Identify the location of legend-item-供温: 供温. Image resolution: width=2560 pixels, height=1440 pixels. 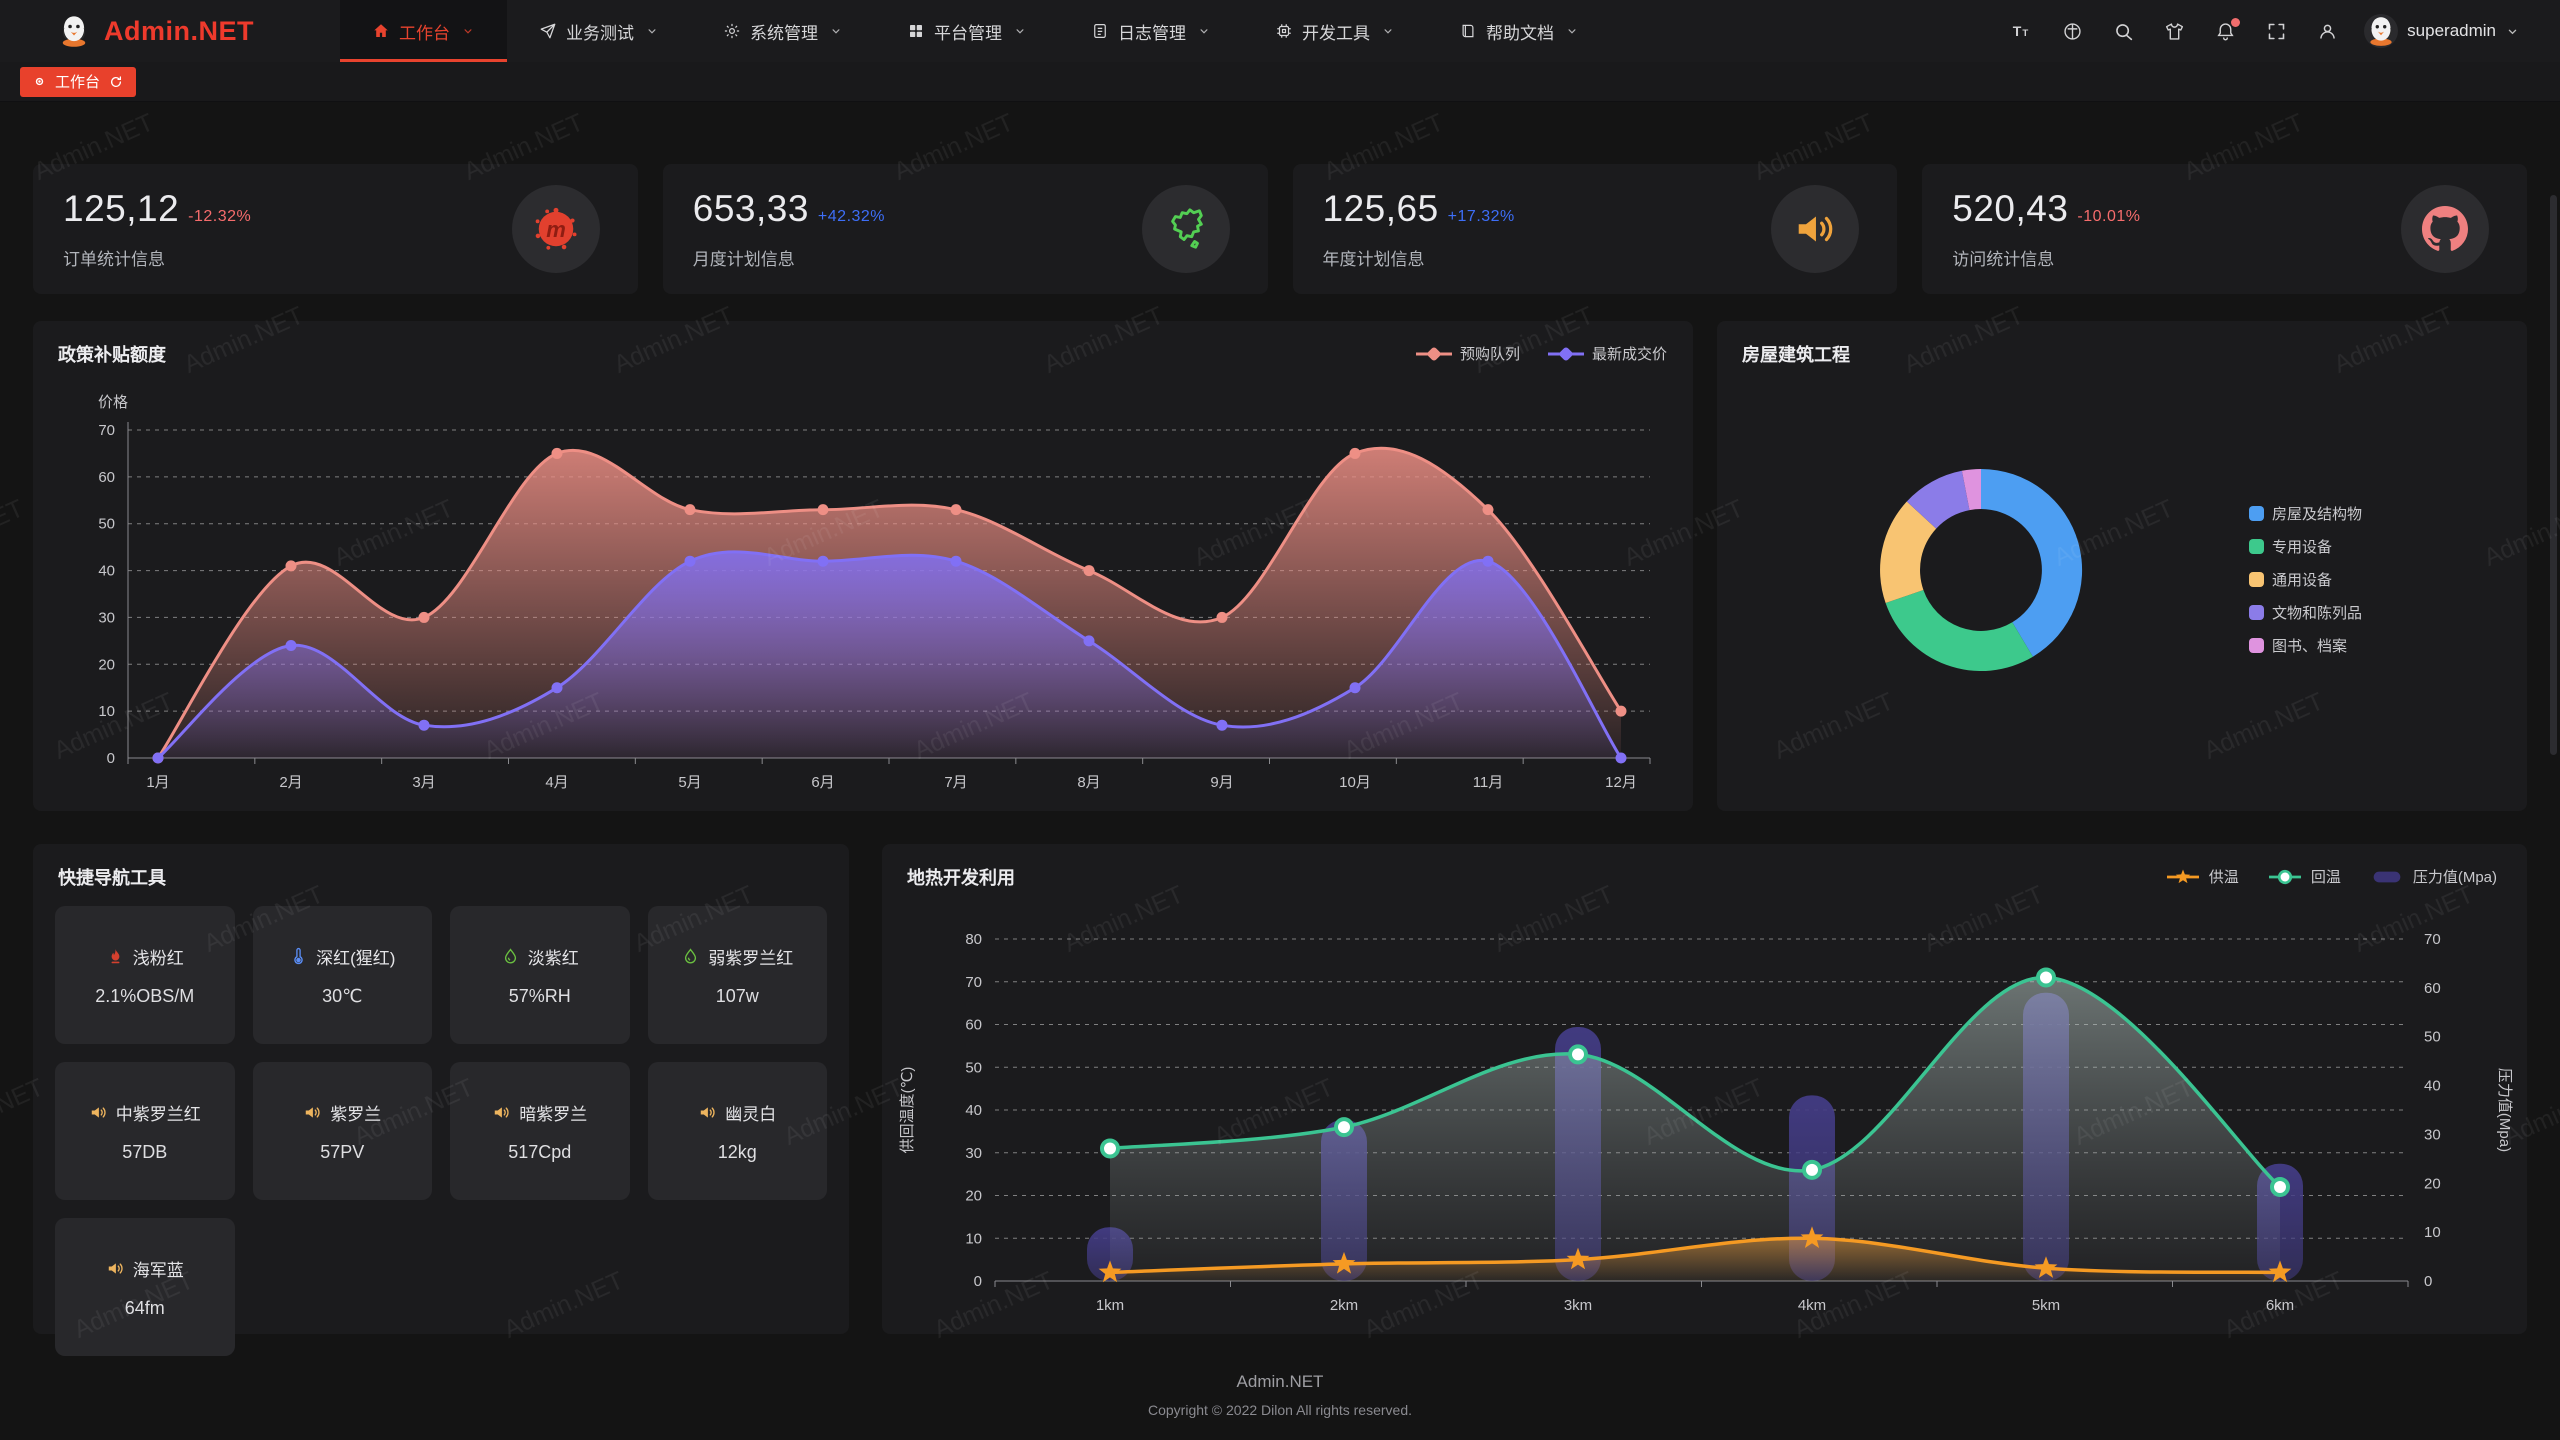
(2202, 876).